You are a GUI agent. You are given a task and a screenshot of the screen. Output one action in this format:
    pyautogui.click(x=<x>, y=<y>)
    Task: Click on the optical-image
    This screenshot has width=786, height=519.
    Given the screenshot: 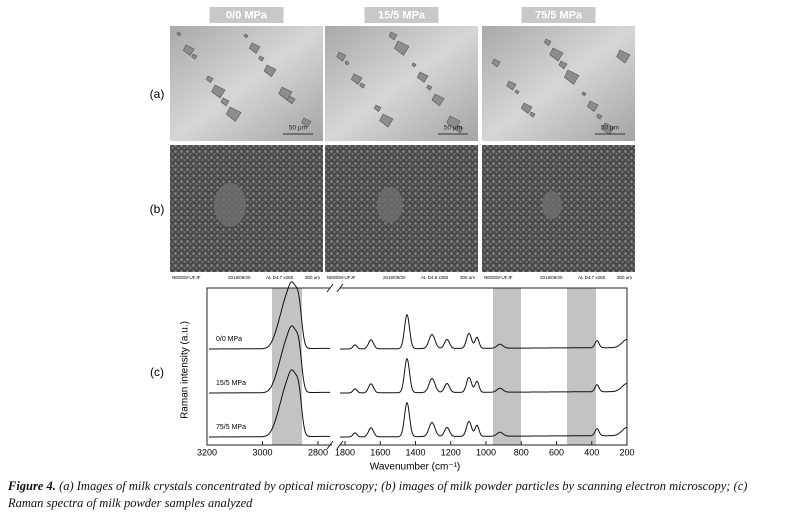 What is the action you would take?
    pyautogui.click(x=246, y=83)
    